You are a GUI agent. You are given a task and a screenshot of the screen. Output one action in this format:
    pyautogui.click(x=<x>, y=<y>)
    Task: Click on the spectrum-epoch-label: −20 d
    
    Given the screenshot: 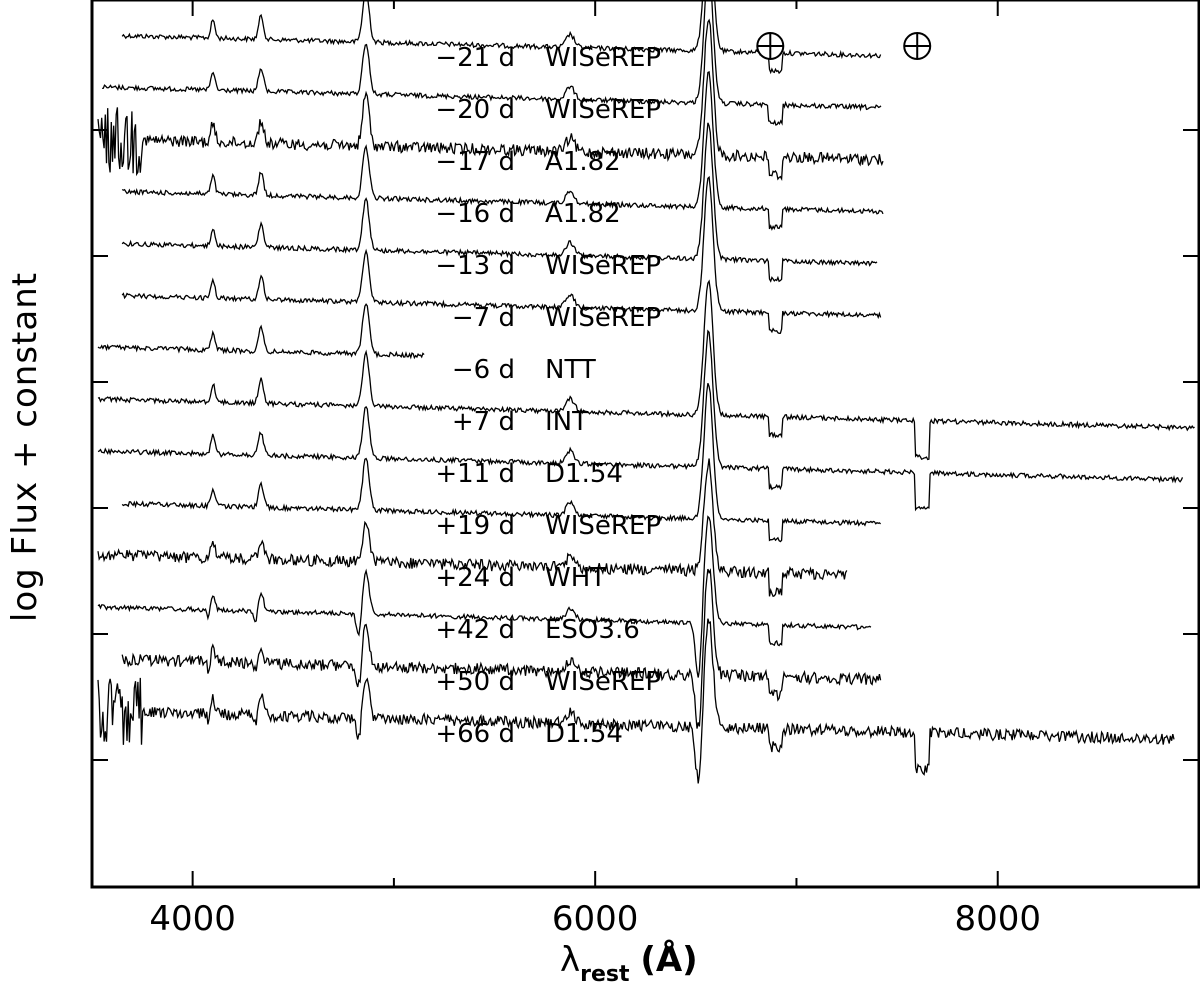 What is the action you would take?
    pyautogui.click(x=475, y=110)
    